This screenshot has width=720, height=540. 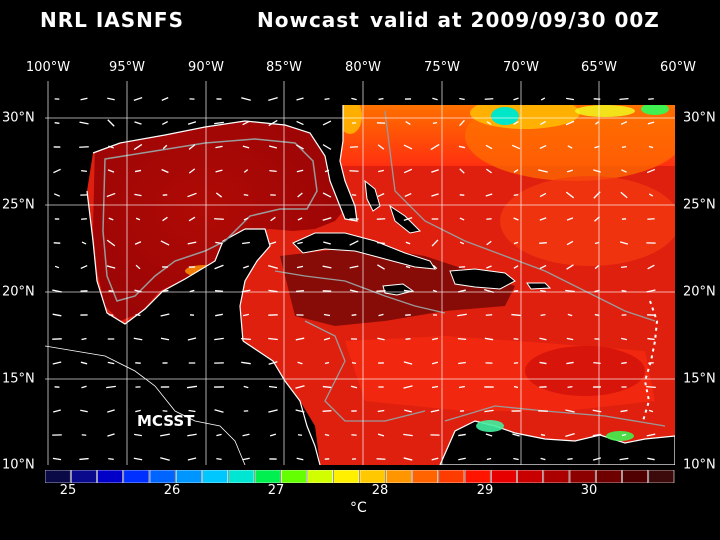 I want to click on cool-upwelling, so click(x=620, y=436).